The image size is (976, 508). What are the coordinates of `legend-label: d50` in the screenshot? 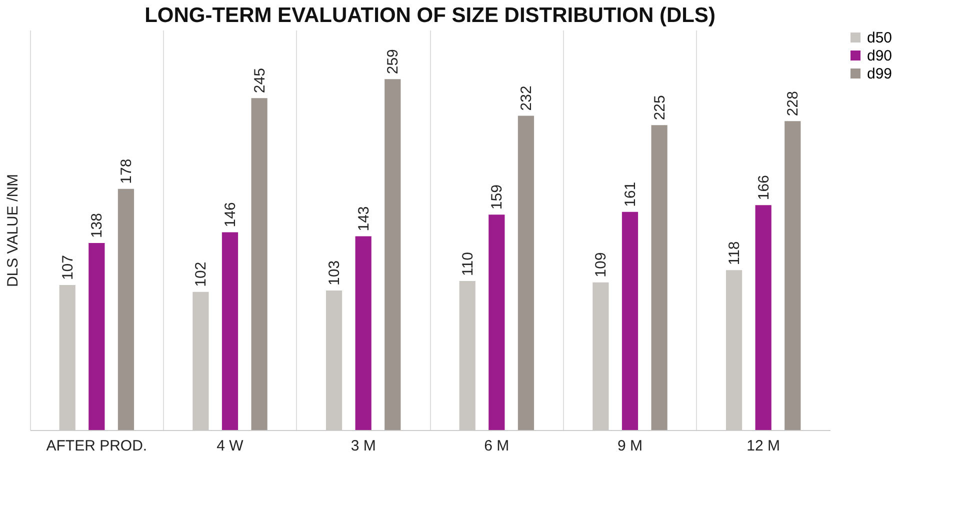 It's located at (879, 38).